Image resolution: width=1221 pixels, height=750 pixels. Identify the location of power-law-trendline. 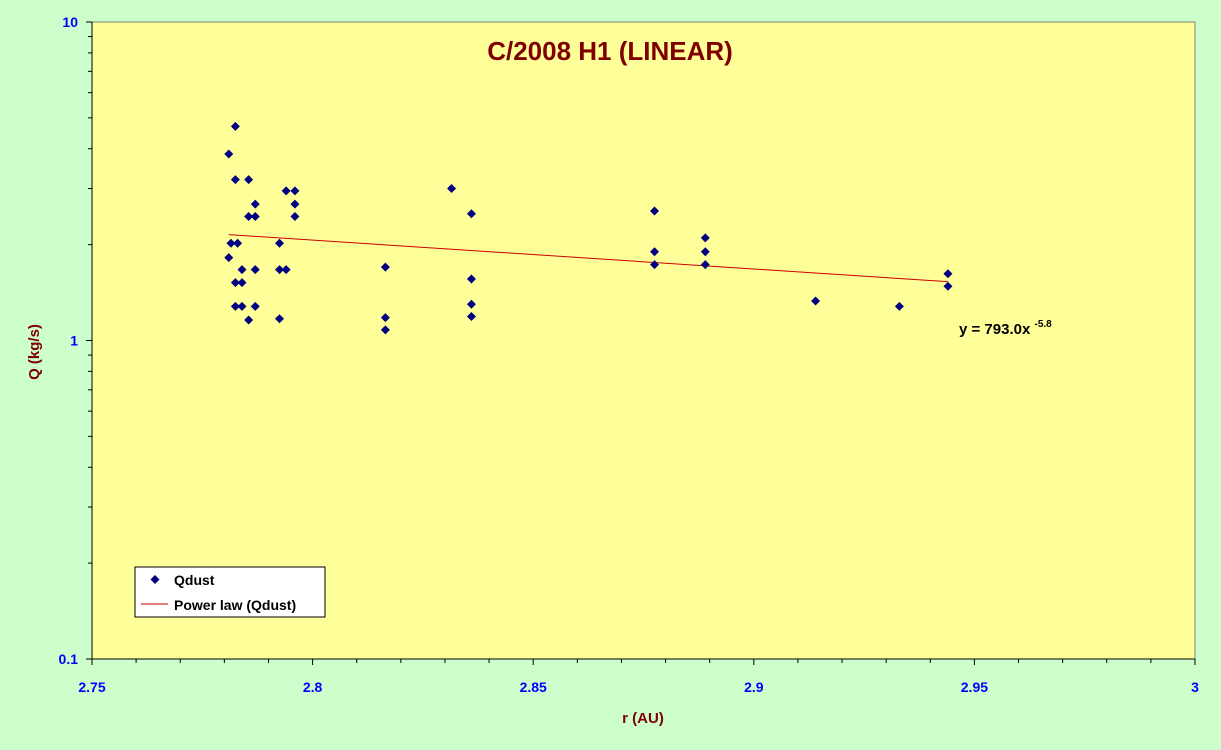
(588, 258).